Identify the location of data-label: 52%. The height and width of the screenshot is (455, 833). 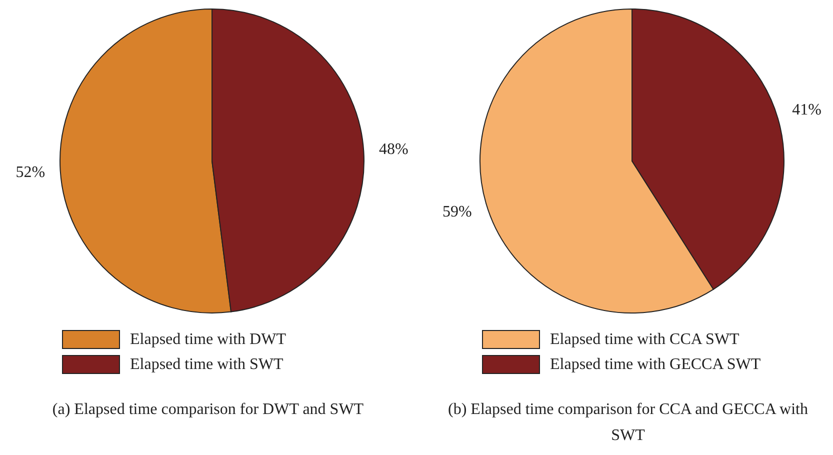
(31, 172).